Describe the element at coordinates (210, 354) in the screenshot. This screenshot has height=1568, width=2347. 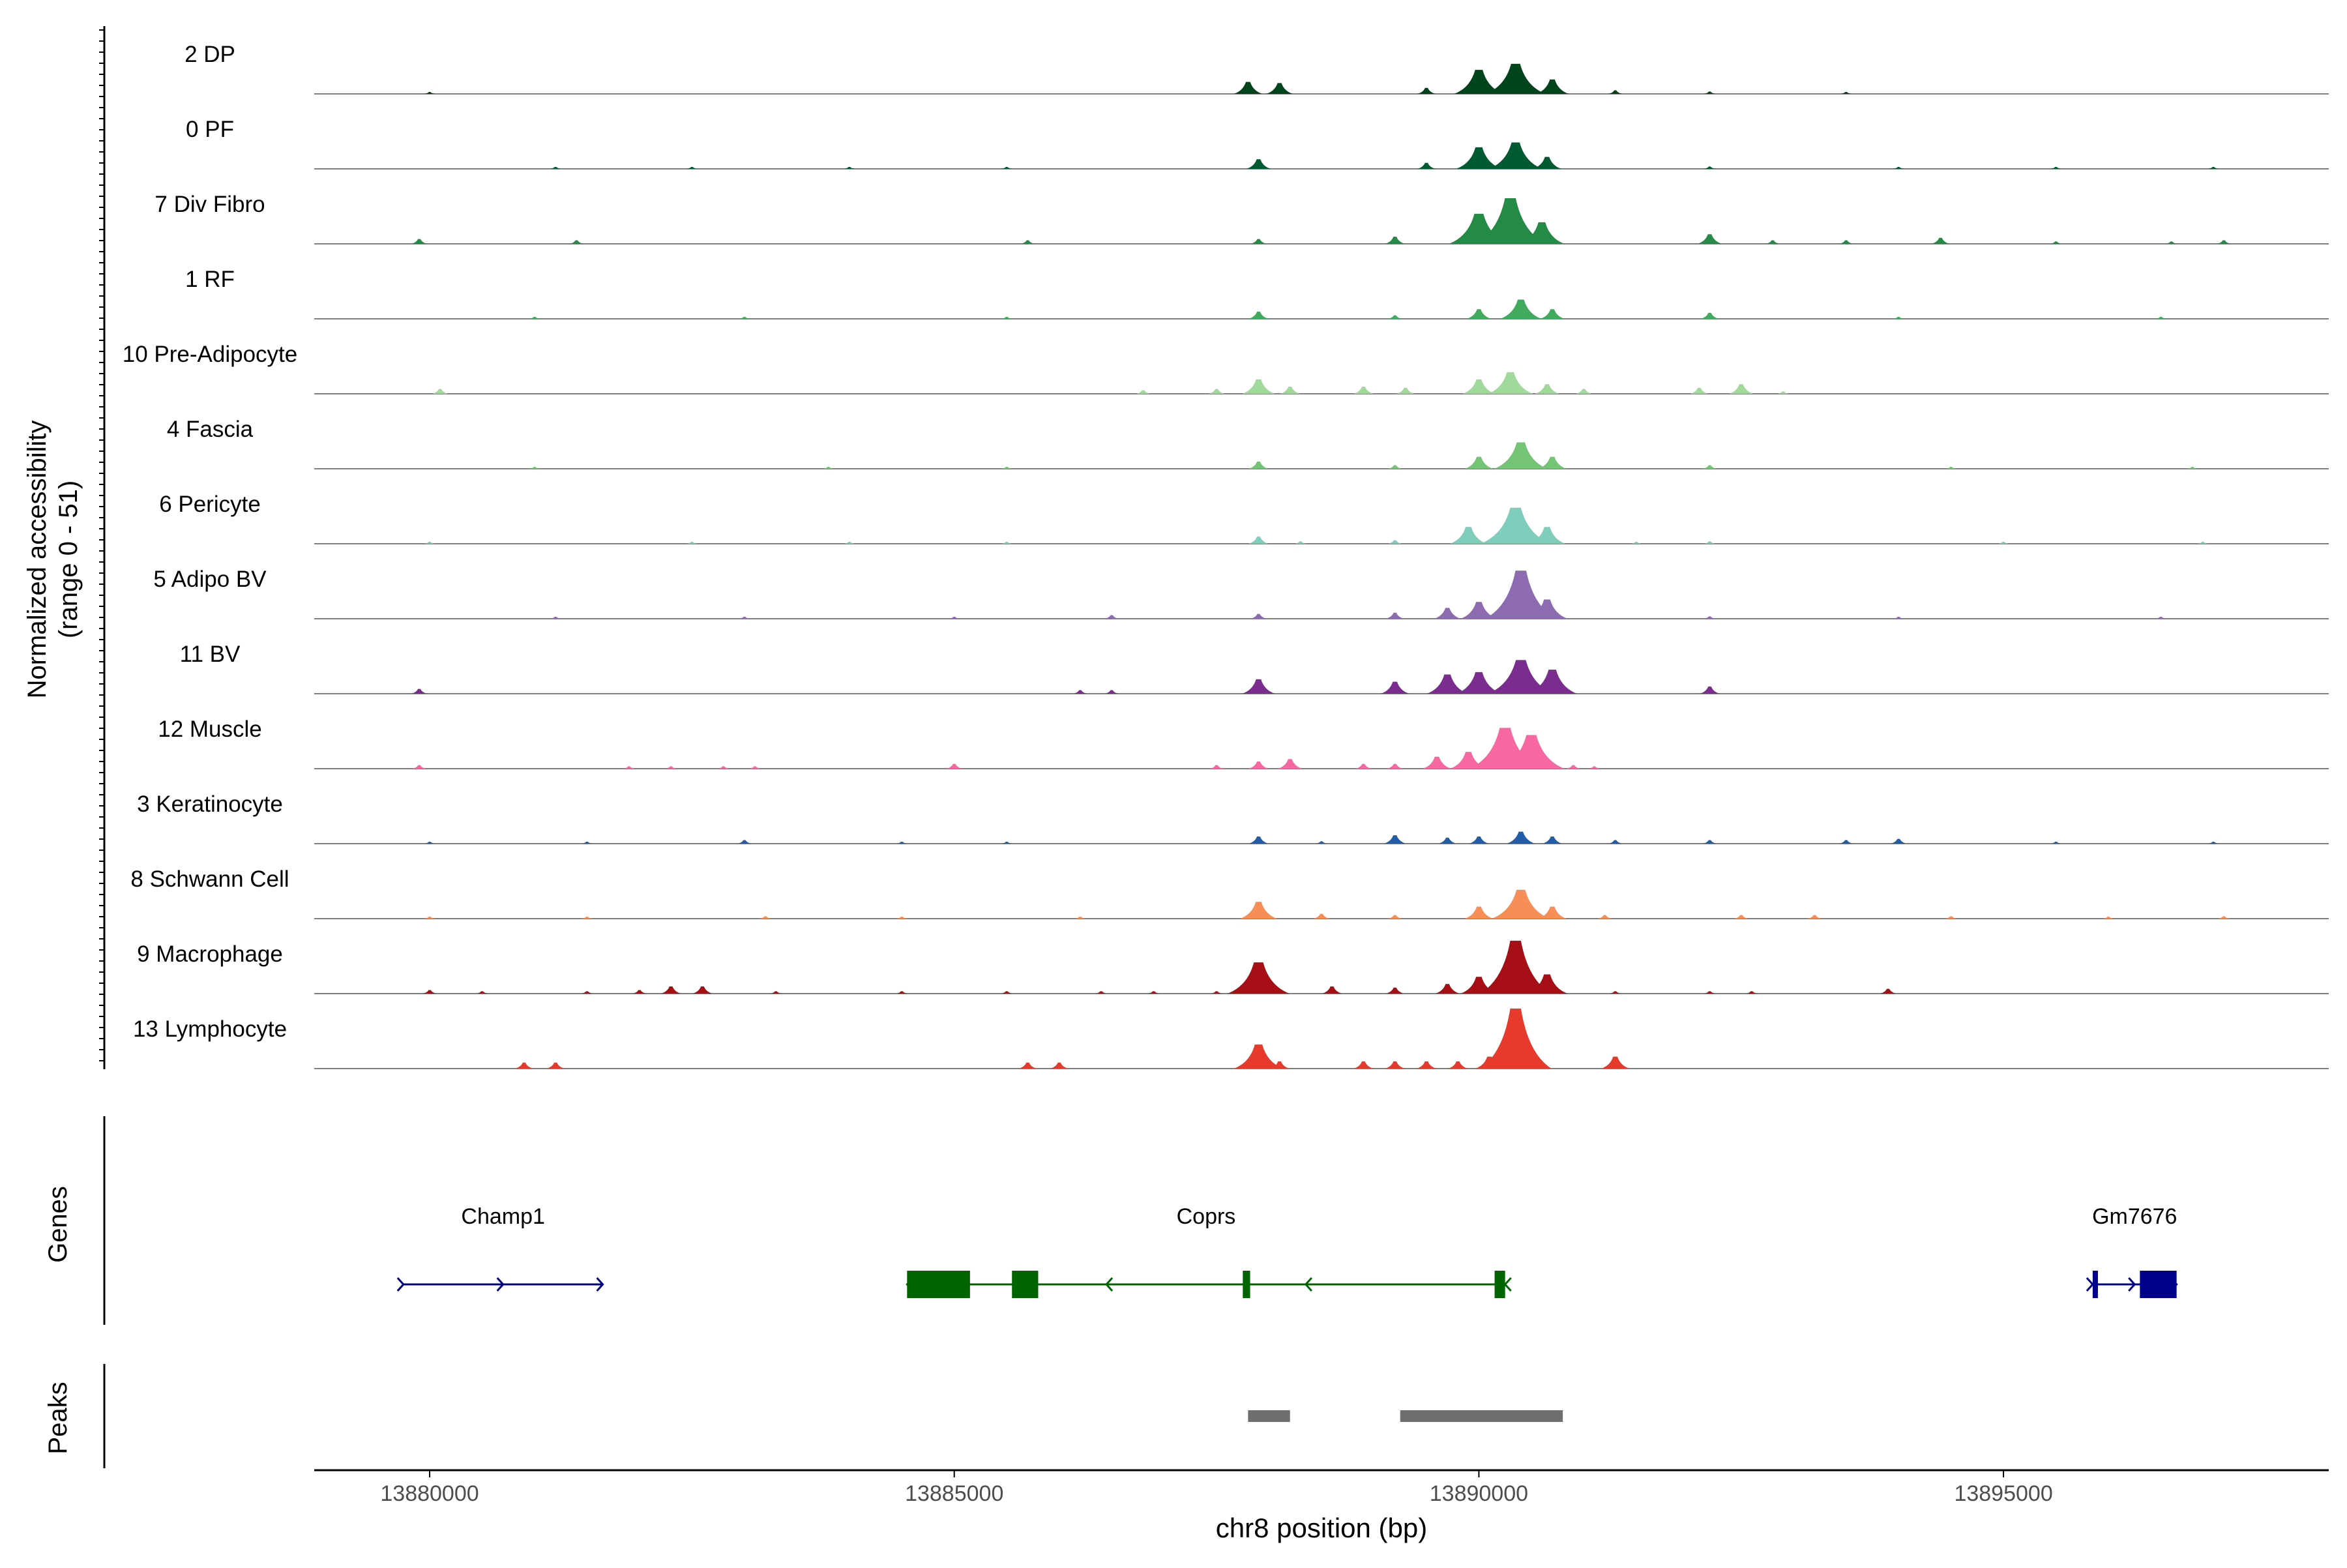
I see `track-label: 10 Pre-Adipocyte` at that location.